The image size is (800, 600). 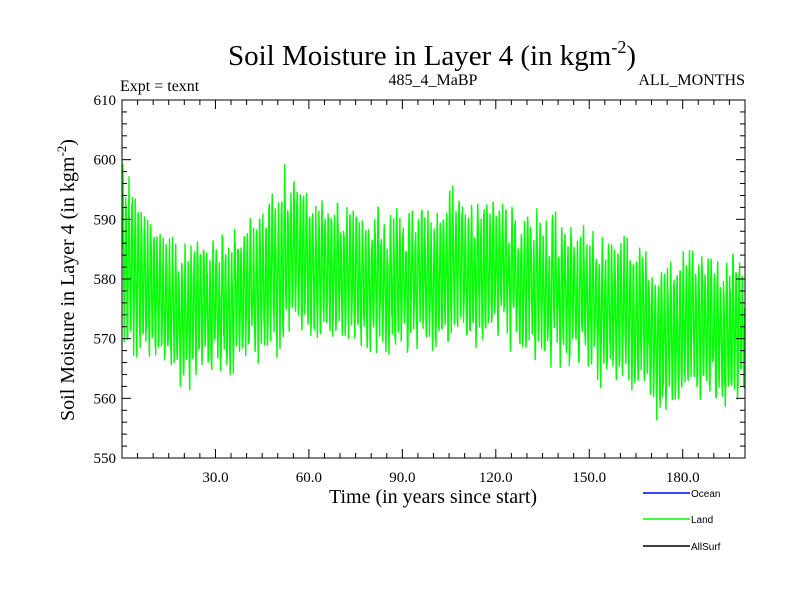 What do you see at coordinates (105, 340) in the screenshot?
I see `y-tick-label: 570` at bounding box center [105, 340].